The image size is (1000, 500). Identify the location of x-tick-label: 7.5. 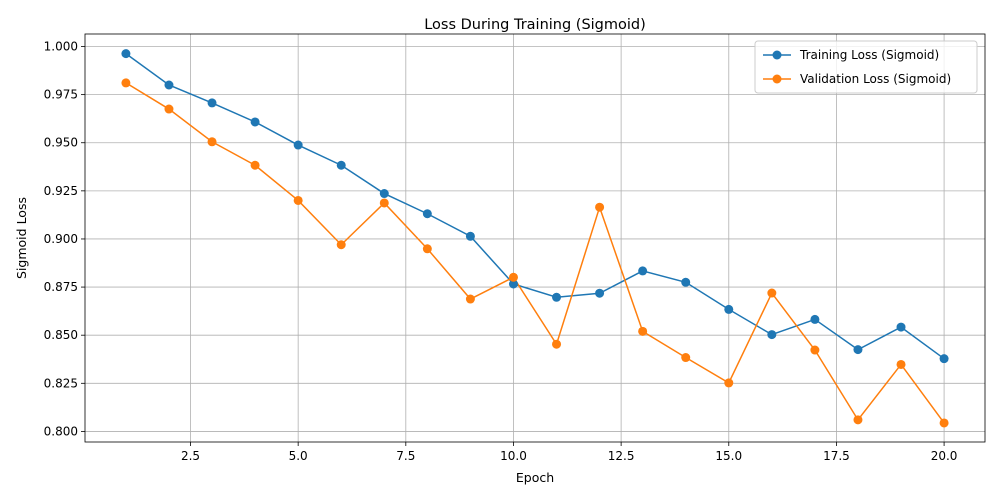
(405, 456).